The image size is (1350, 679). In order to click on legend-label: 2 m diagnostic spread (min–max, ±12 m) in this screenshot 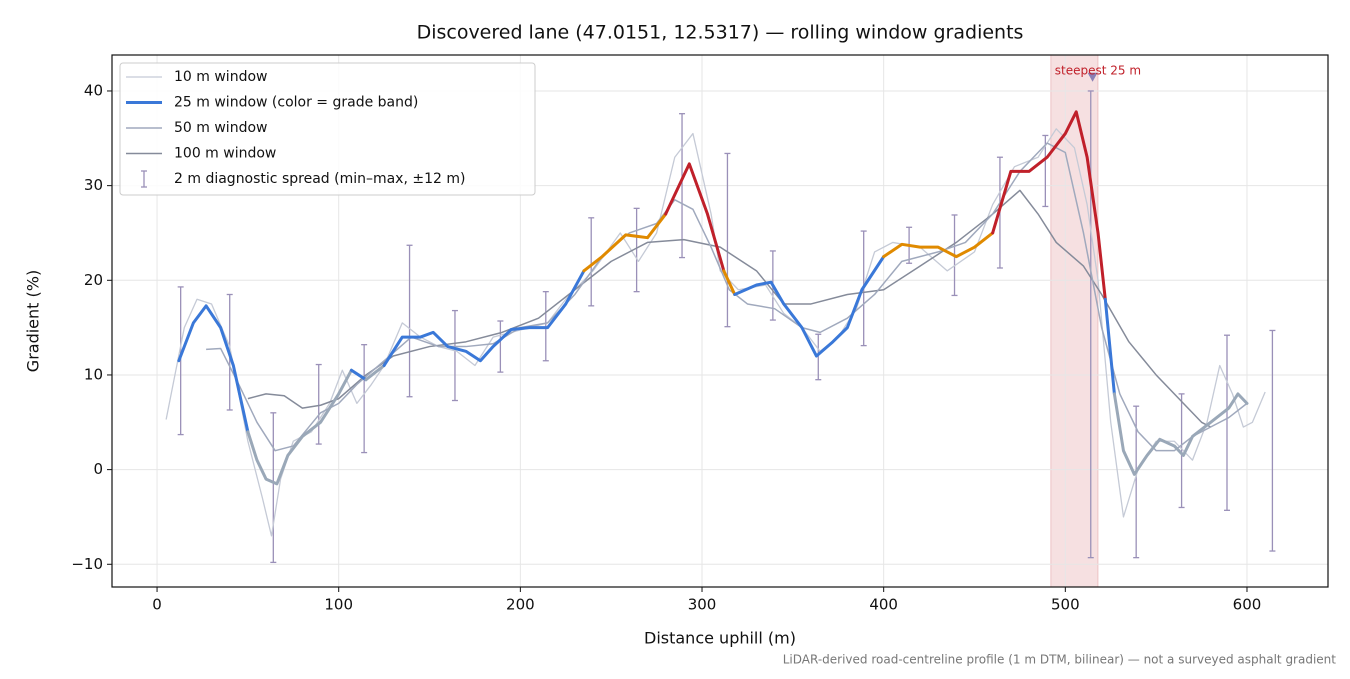, I will do `click(319, 179)`.